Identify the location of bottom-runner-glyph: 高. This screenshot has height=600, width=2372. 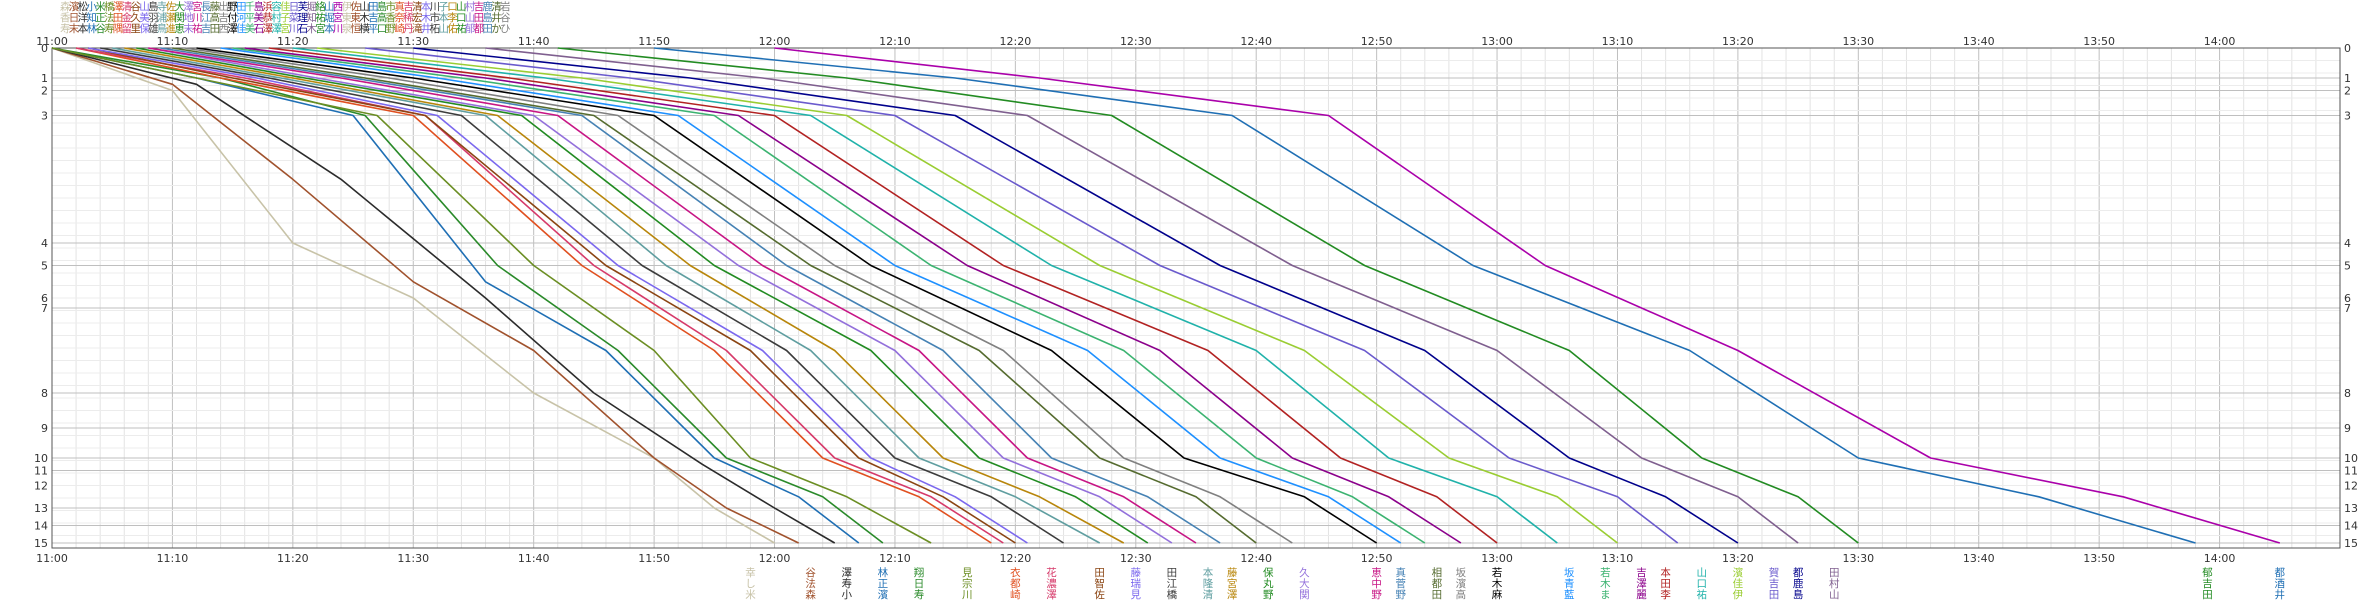
(1461, 594).